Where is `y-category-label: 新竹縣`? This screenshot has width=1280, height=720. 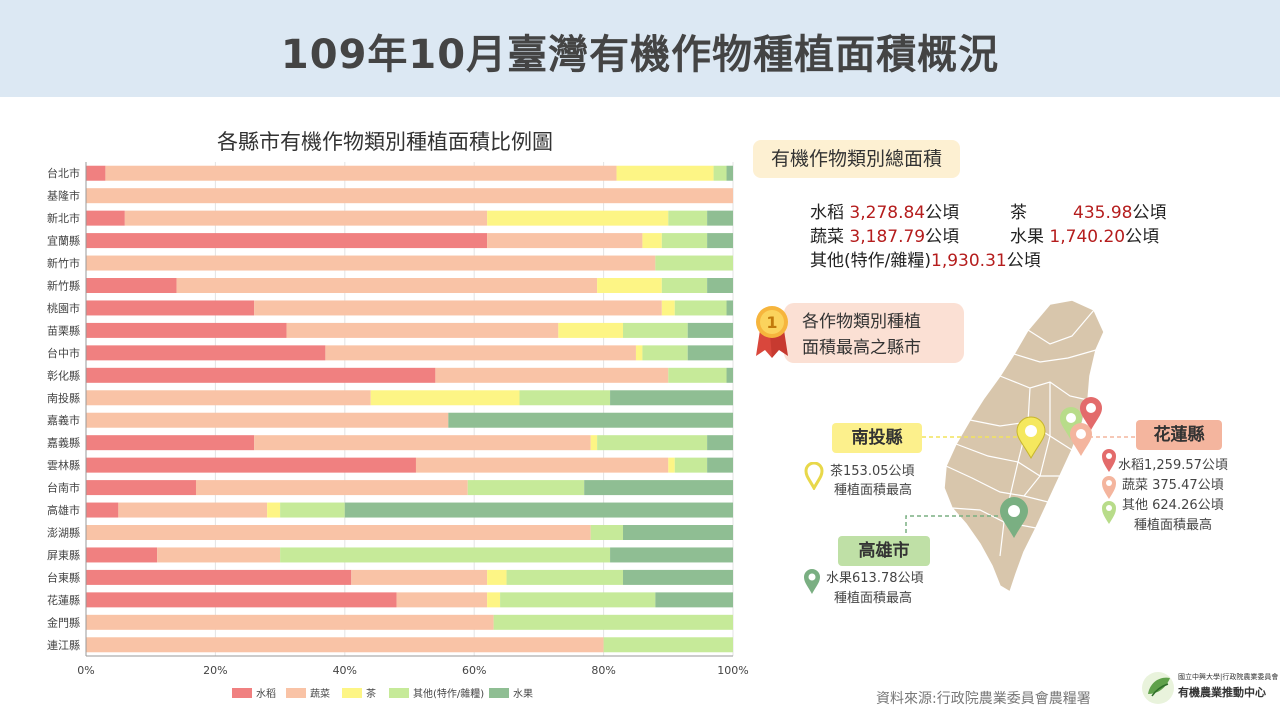
y-category-label: 新竹縣 is located at coordinates (63, 286).